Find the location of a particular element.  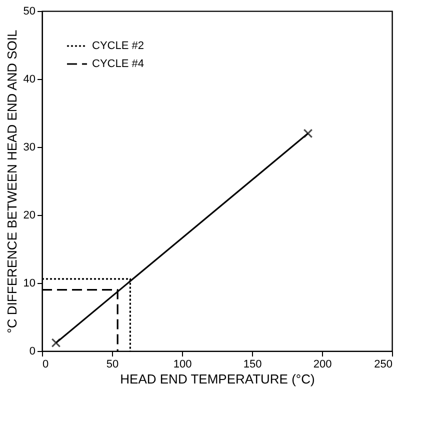

legend-label: CYCLE #2 is located at coordinates (118, 46).